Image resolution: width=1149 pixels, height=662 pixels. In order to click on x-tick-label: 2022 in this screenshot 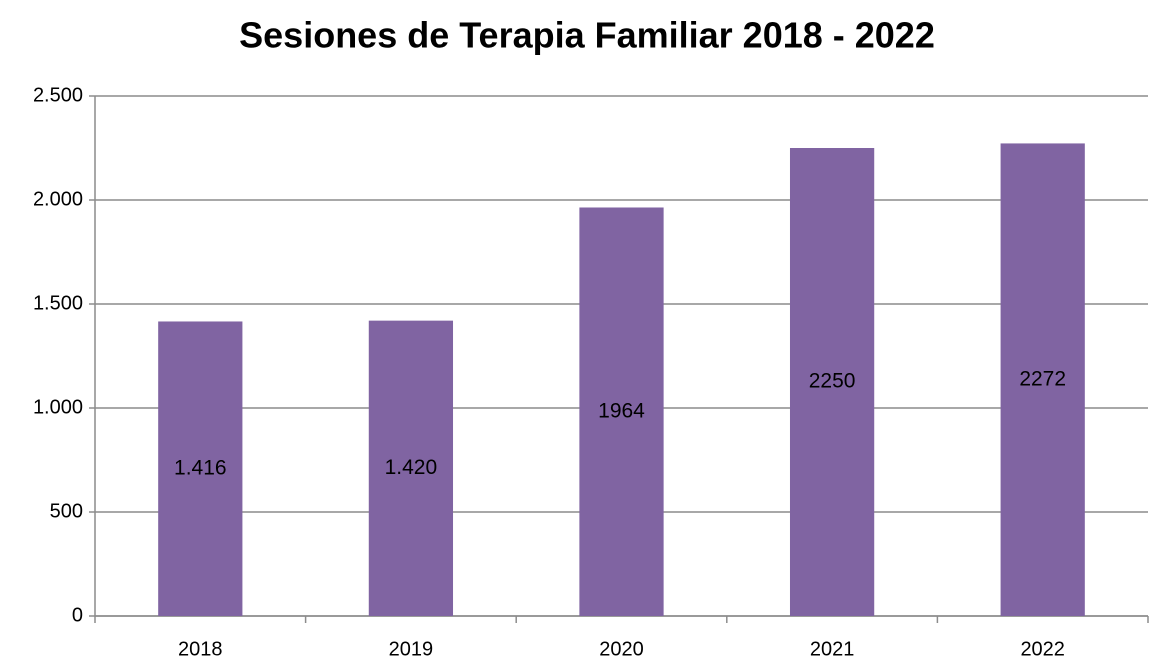, I will do `click(1042, 649)`.